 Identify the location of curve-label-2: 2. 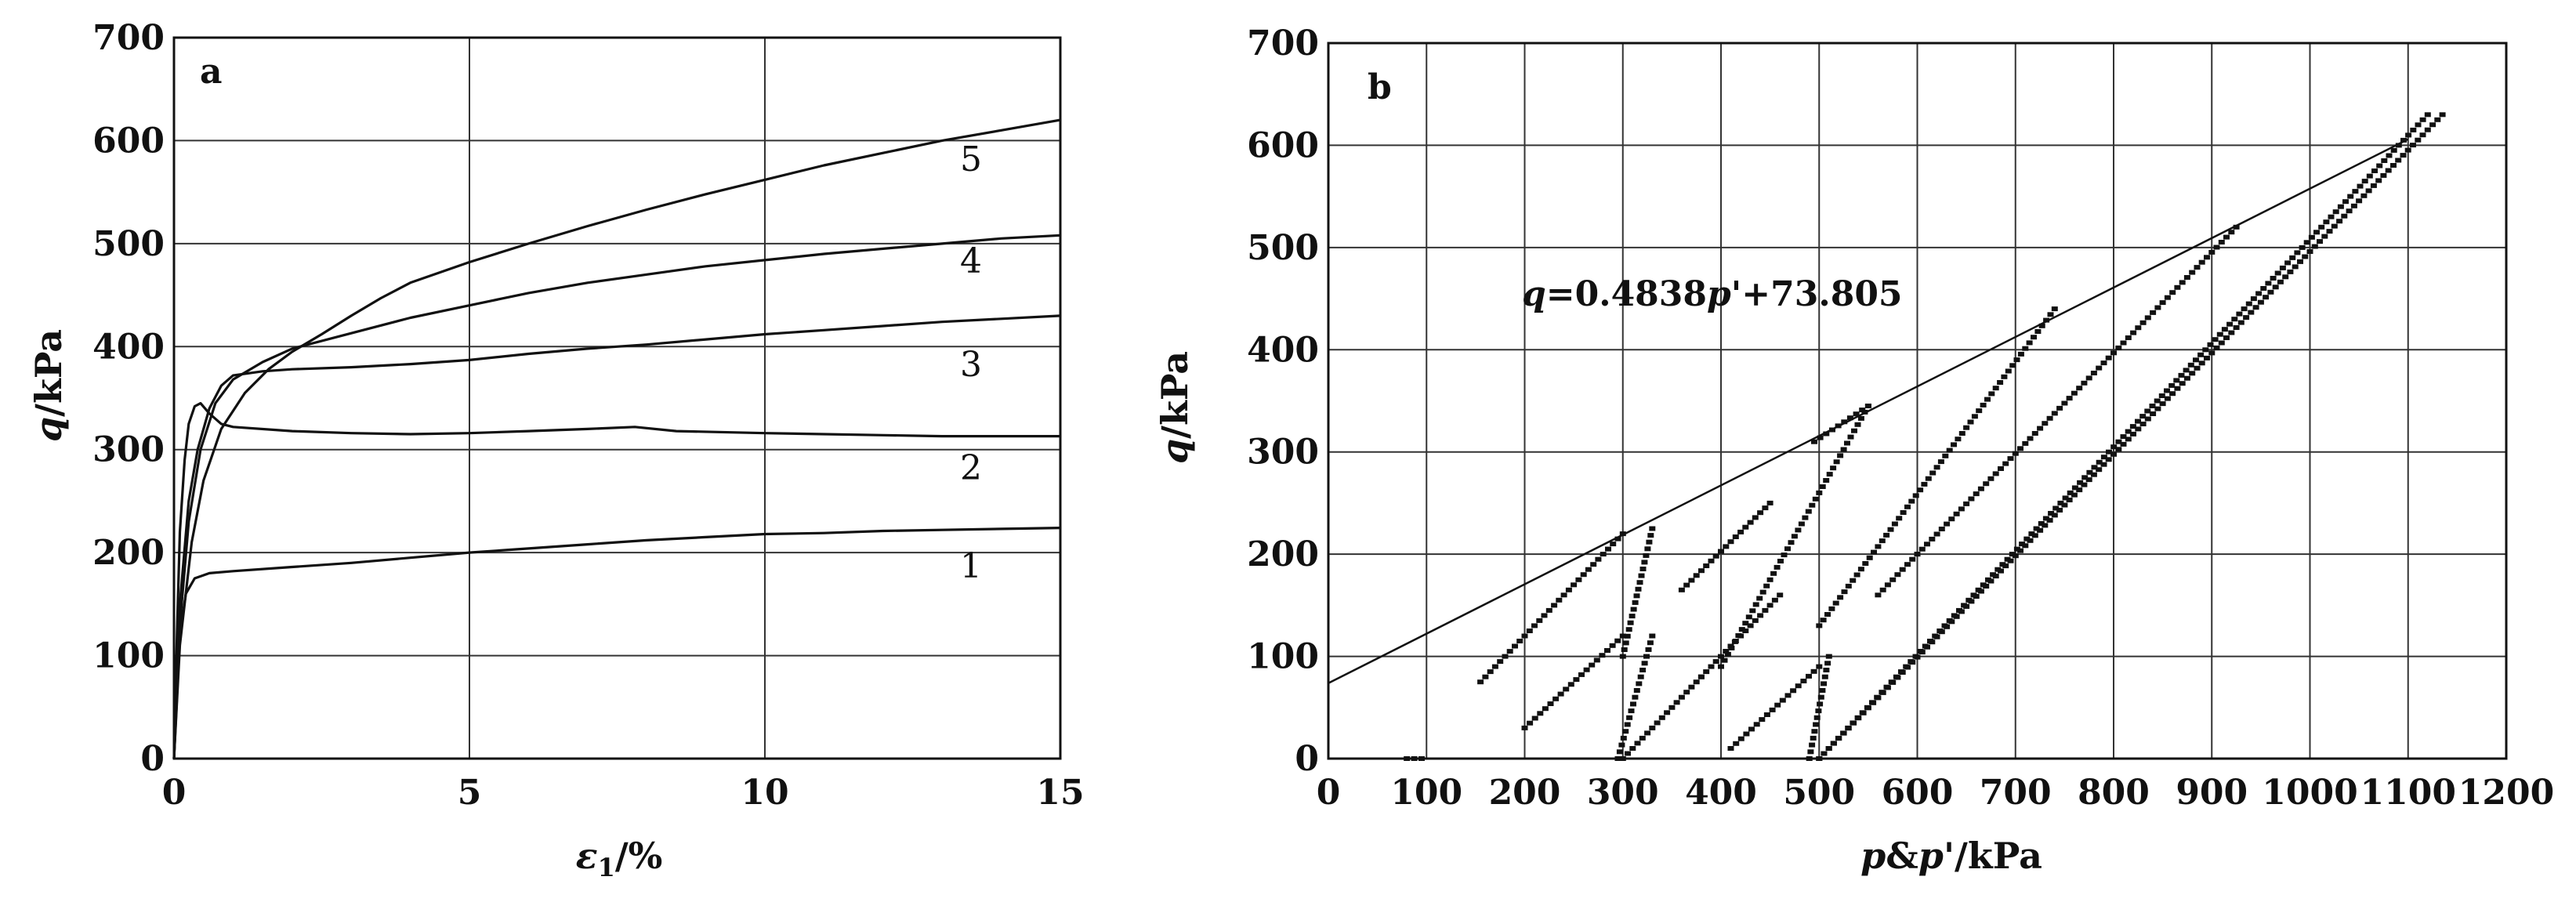
(971, 468).